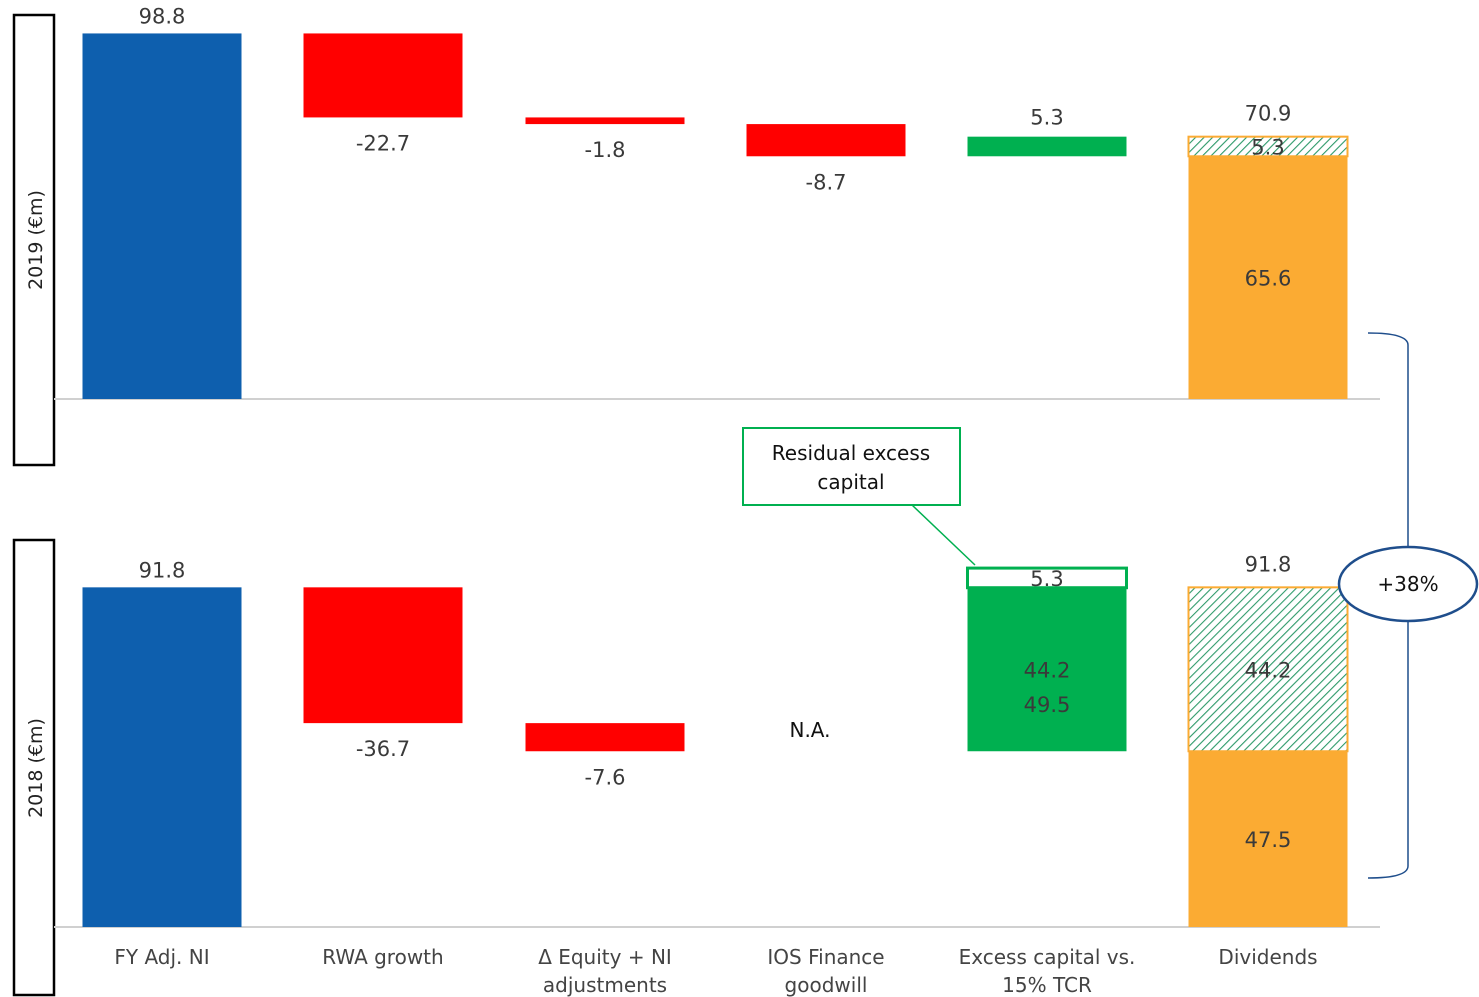 This screenshot has height=997, width=1479. I want to click on label-2018-dividends-dividend: 47.5, so click(1268, 840).